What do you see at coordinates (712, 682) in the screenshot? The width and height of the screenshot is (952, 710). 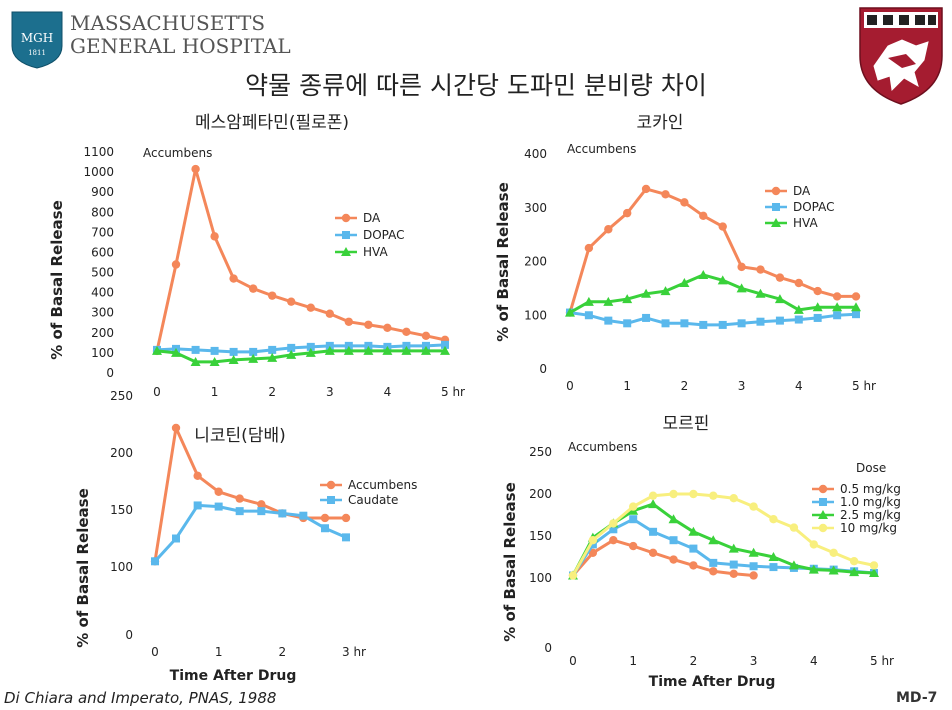 I see `x-axis-label: Time After Drug` at bounding box center [712, 682].